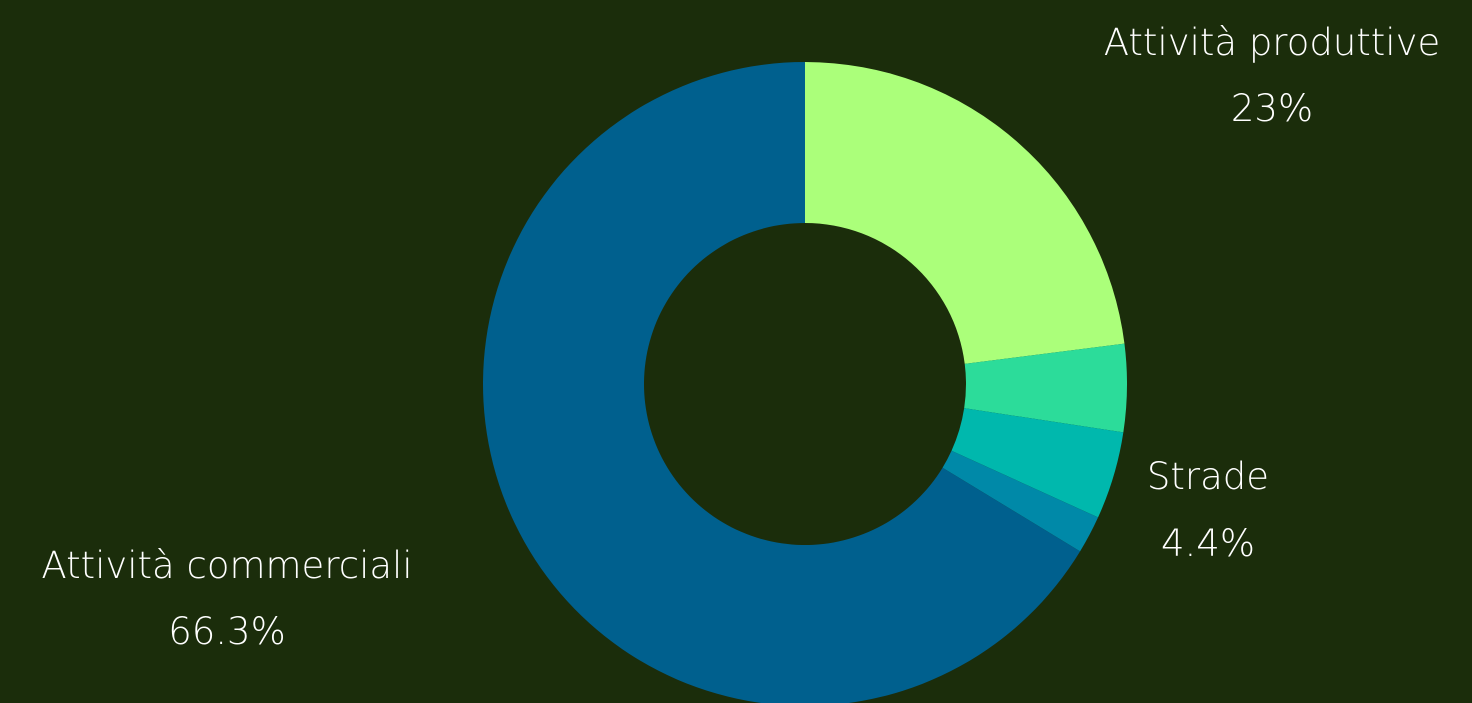 Image resolution: width=1472 pixels, height=703 pixels. Describe the element at coordinates (1272, 108) in the screenshot. I see `slice-label-attivita-produttive-value: 23%` at that location.